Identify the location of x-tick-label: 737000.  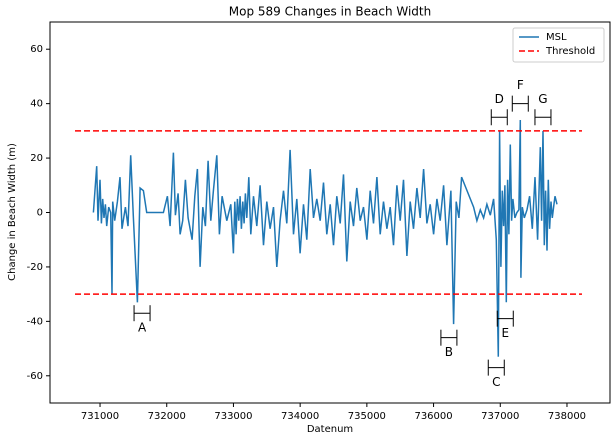
(500, 416).